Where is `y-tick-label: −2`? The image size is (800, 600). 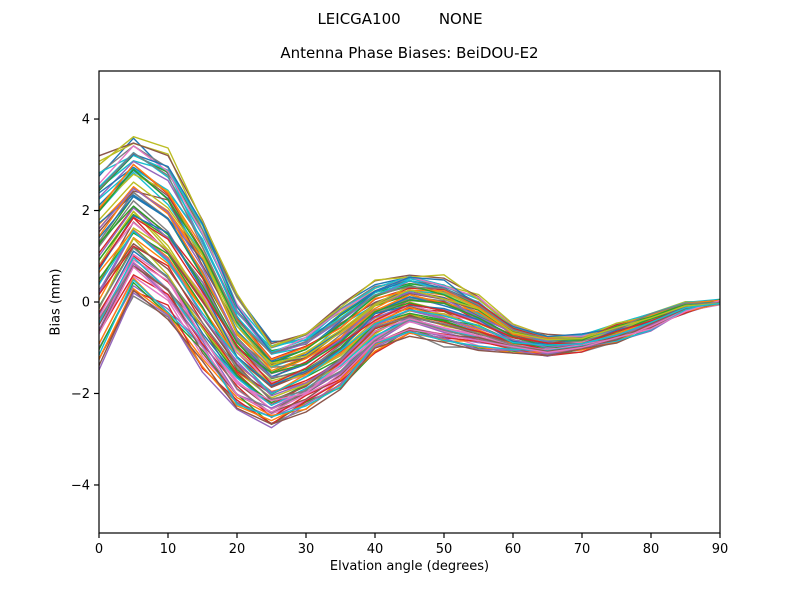
y-tick-label: −2 is located at coordinates (80, 394).